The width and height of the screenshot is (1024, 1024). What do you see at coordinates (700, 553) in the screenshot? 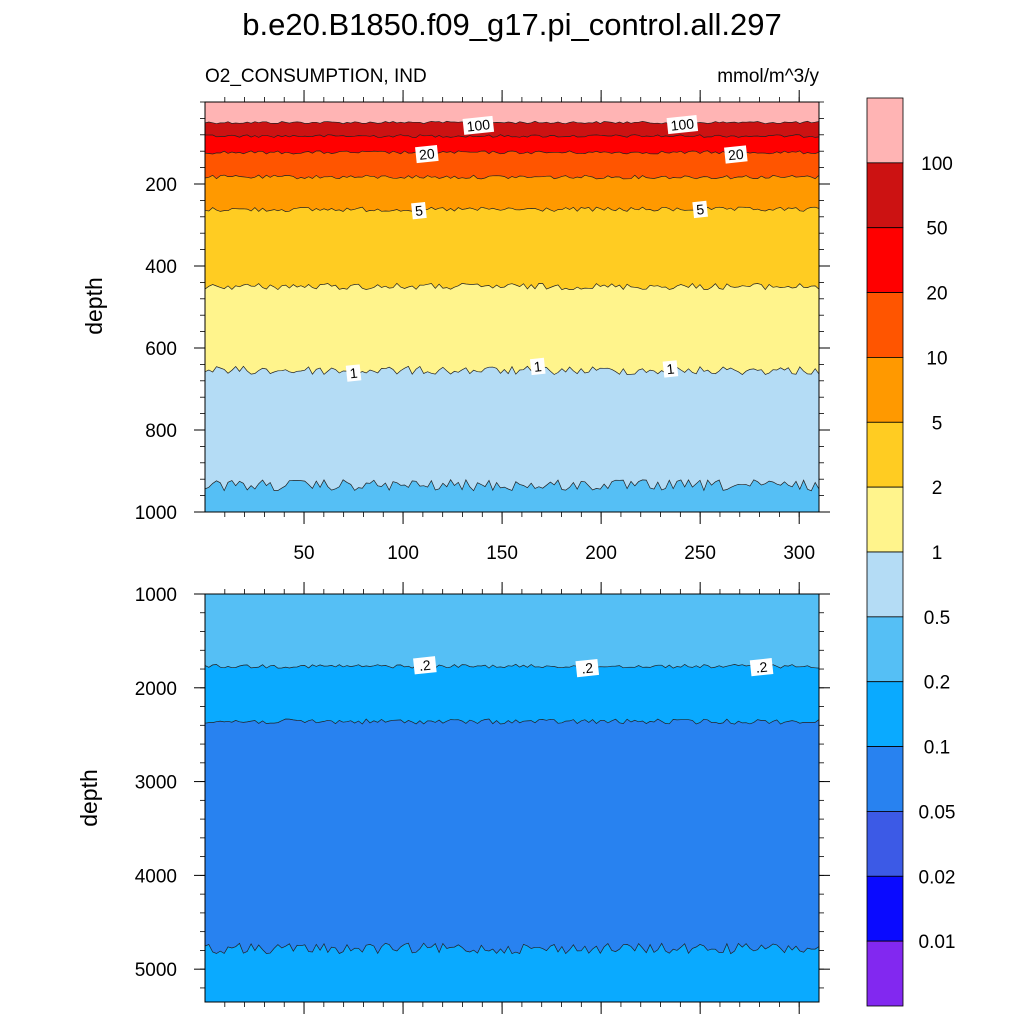
I see `x-tick-label: 250` at bounding box center [700, 553].